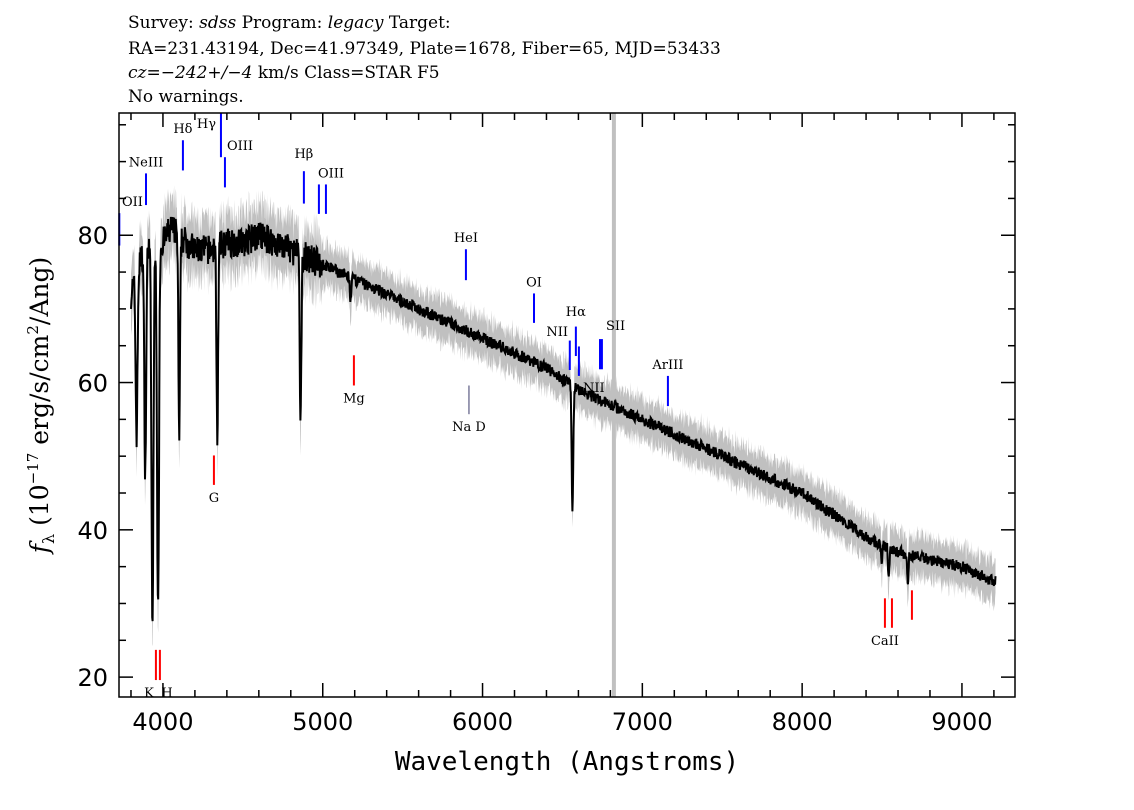  I want to click on header-line-3: cz=−242+/−4 km/s Class=STAR F5, so click(284, 73).